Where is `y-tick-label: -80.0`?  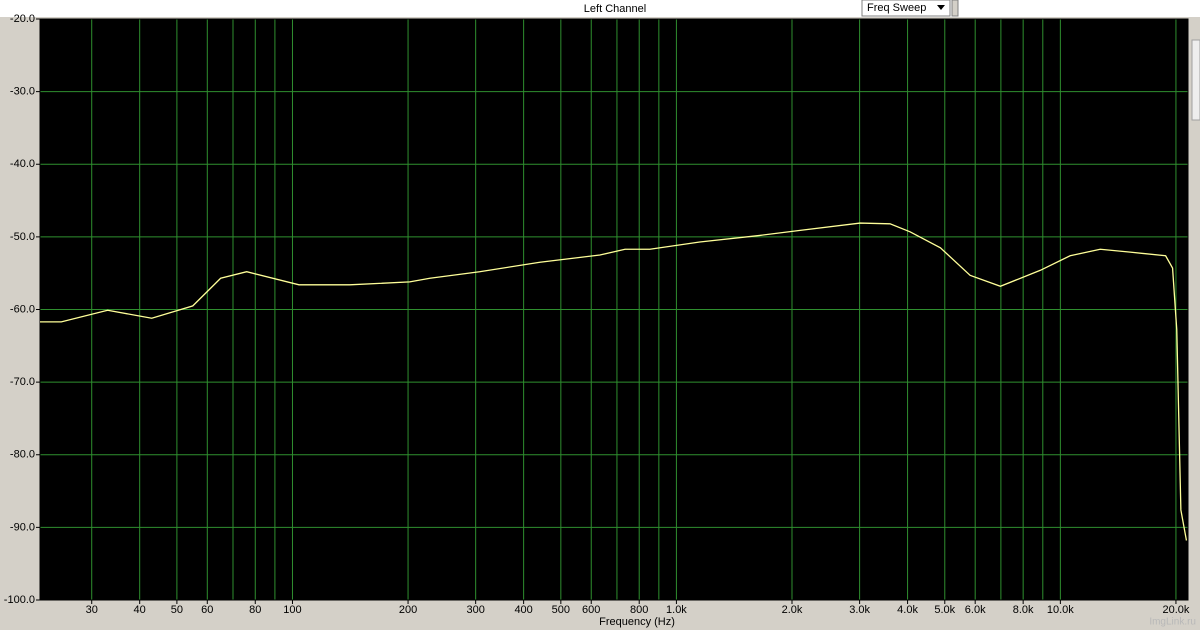
y-tick-label: -80.0 is located at coordinates (22, 455).